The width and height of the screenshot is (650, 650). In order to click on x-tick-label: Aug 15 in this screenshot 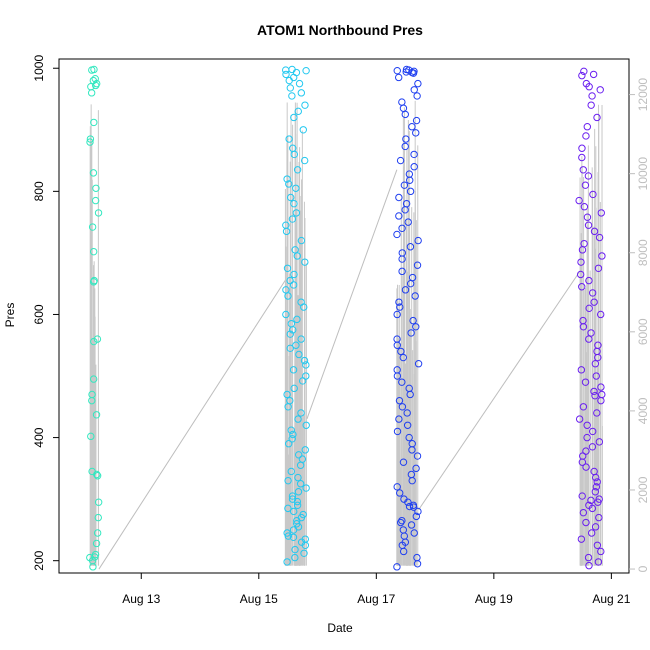, I will do `click(259, 599)`.